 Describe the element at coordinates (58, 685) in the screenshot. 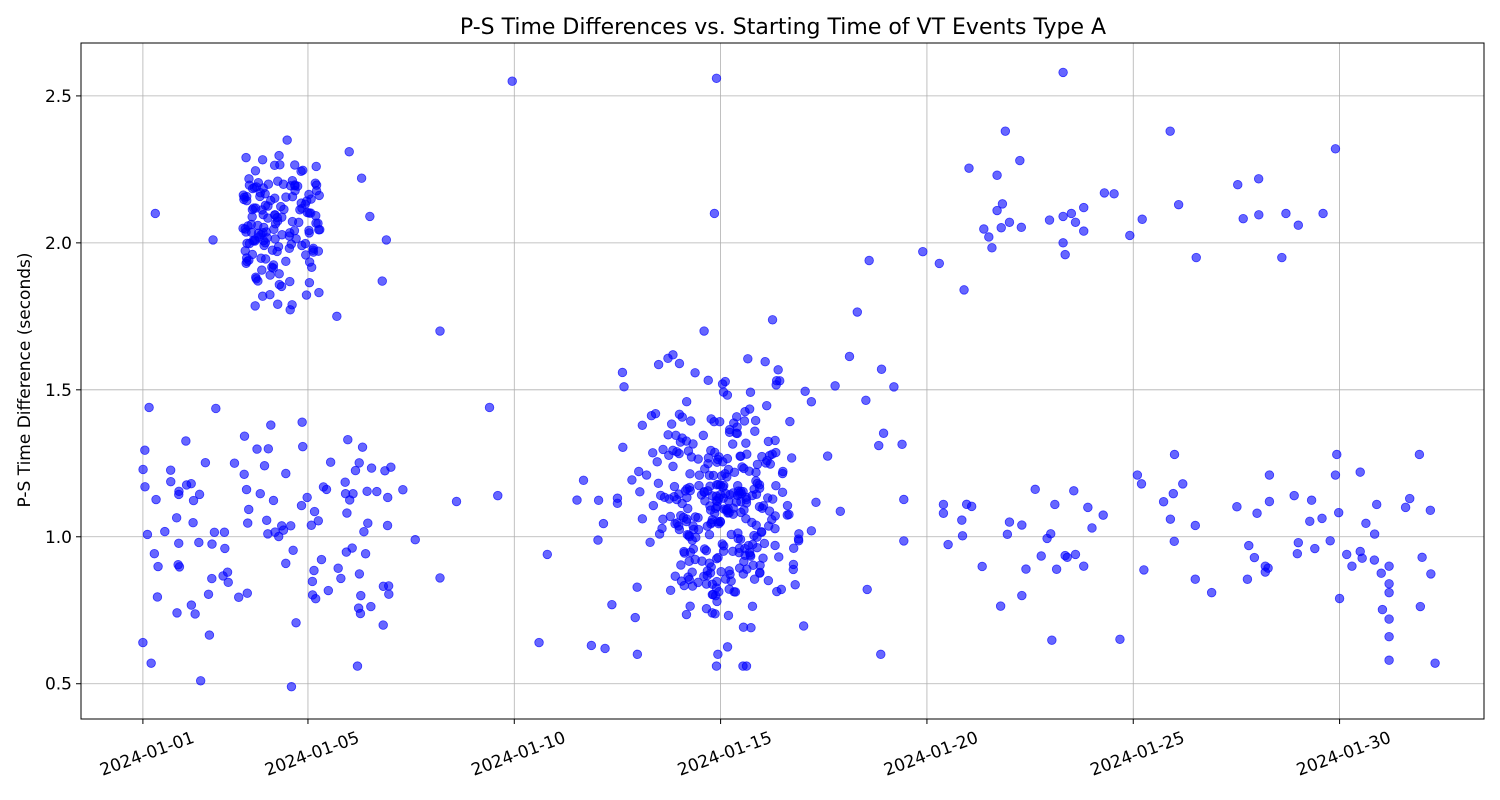

I see `y-tick-label: 0.5` at that location.